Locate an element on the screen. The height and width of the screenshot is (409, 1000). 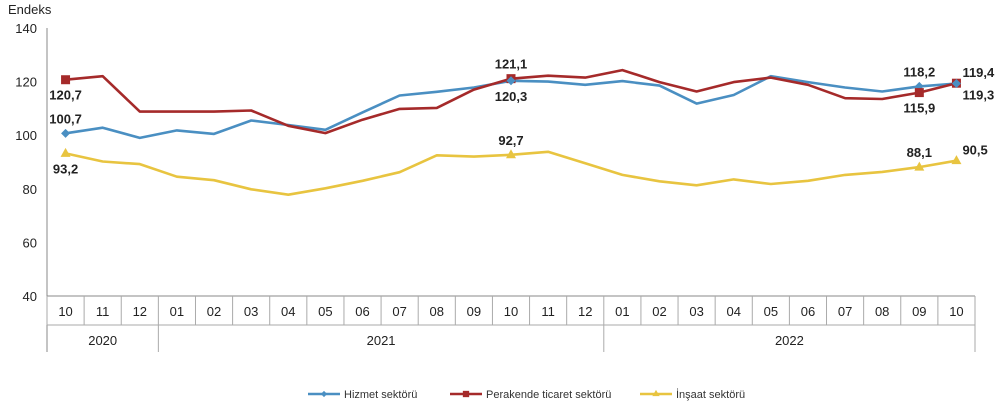
y-tick-label: 100 is located at coordinates (26, 135).